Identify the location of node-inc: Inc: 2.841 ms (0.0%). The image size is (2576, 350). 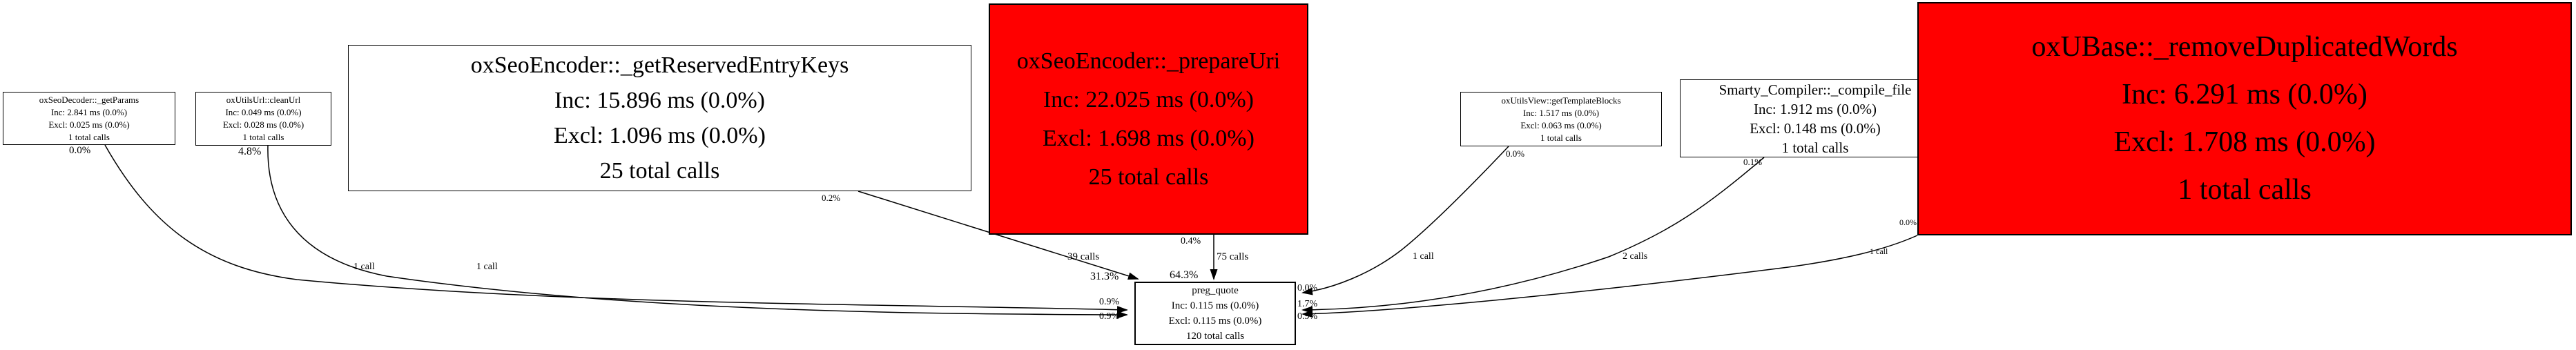
(89, 111).